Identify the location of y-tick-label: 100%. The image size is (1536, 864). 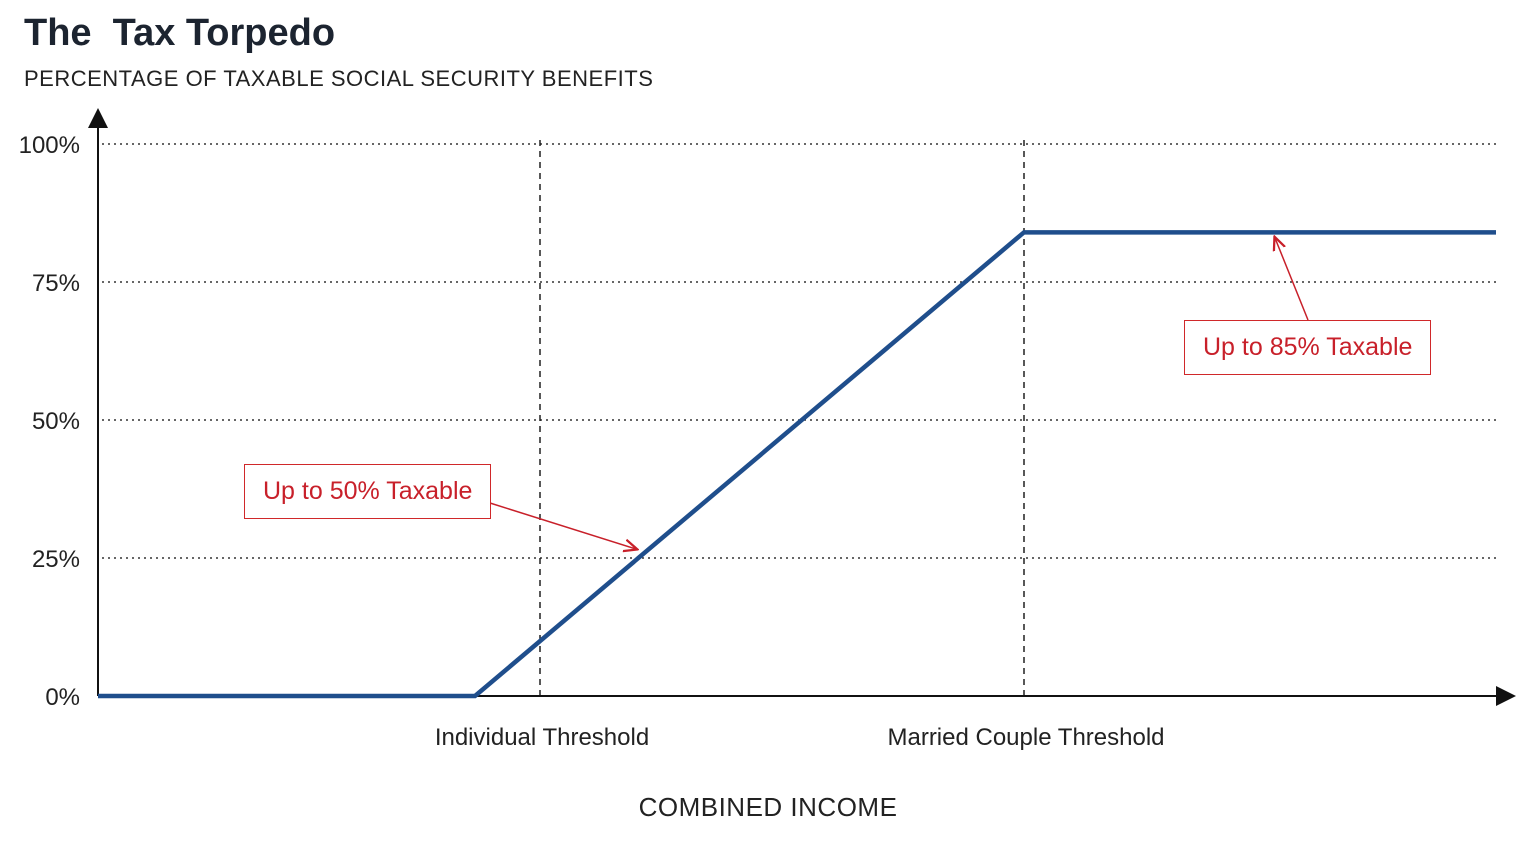
(49, 145).